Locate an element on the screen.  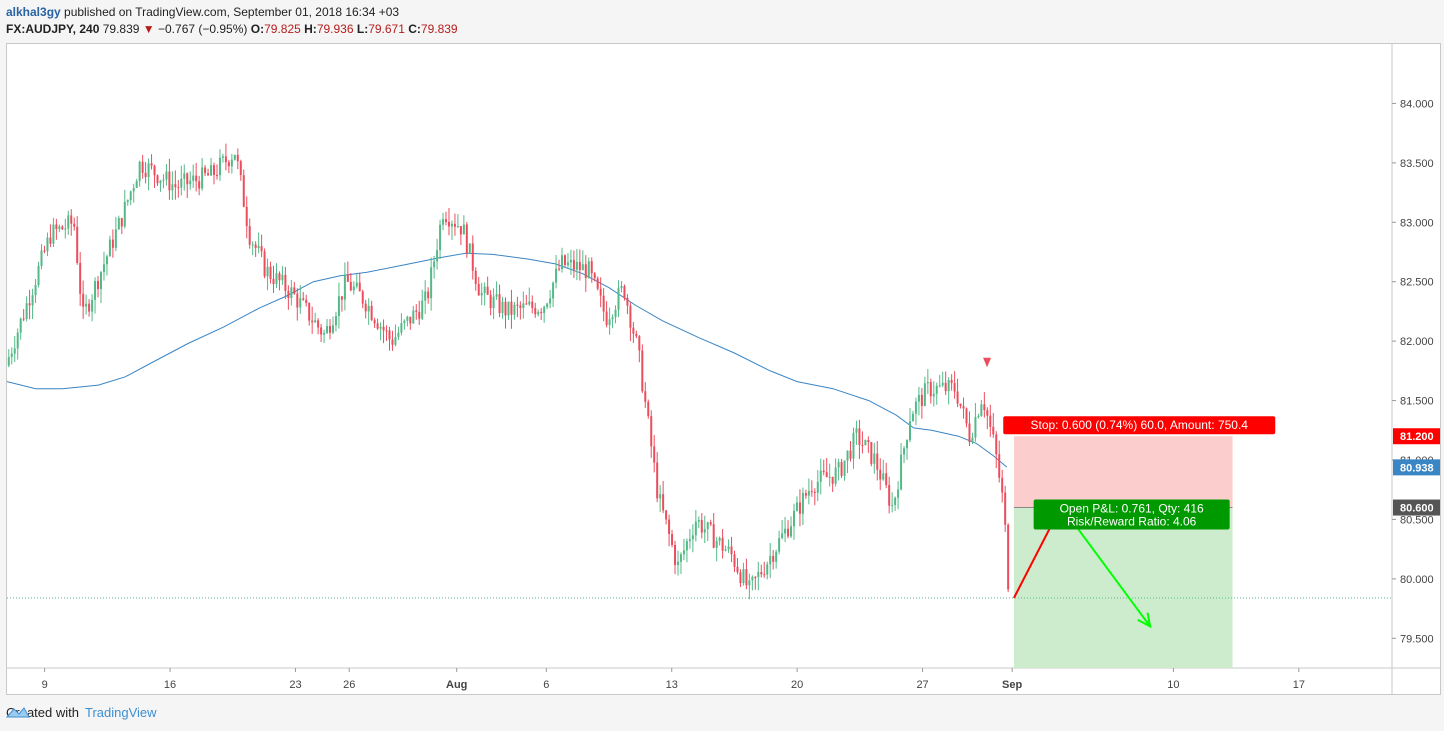
price-axis-badge: 80.938 is located at coordinates (1416, 467).